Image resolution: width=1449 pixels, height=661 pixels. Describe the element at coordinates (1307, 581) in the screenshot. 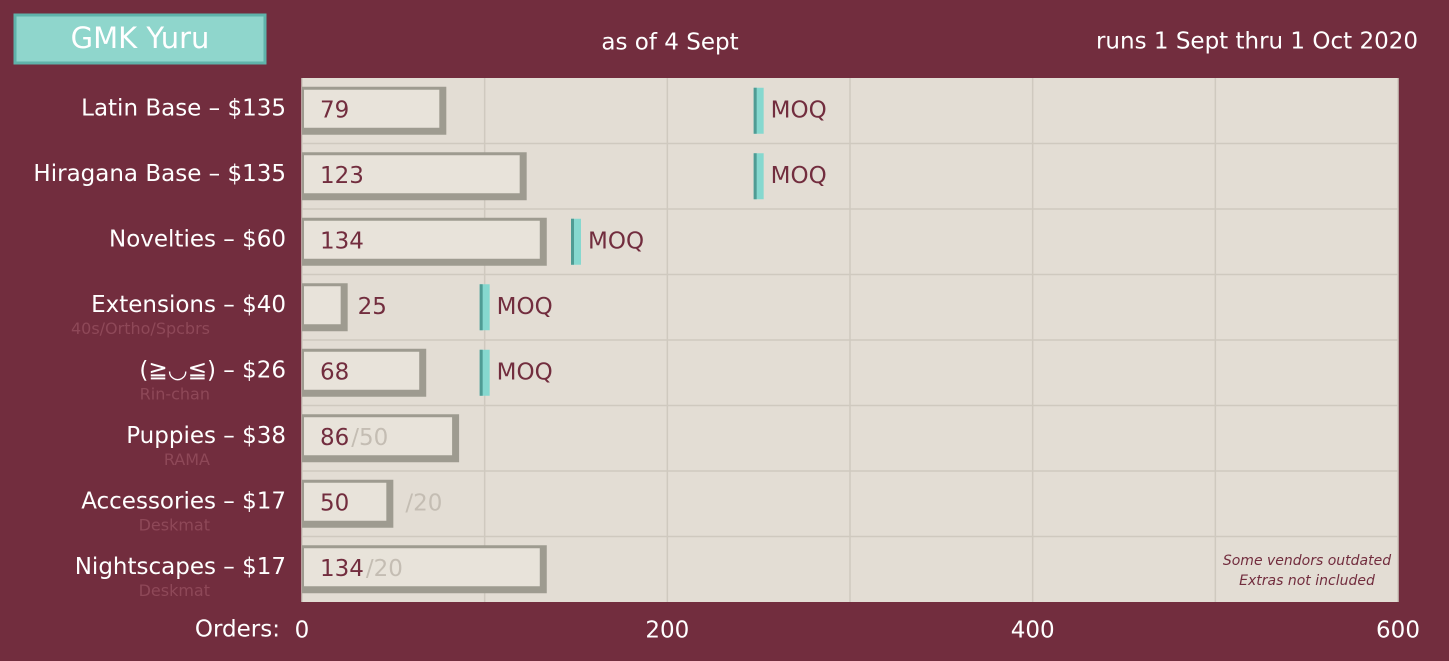

I see `note: Extras not included` at that location.